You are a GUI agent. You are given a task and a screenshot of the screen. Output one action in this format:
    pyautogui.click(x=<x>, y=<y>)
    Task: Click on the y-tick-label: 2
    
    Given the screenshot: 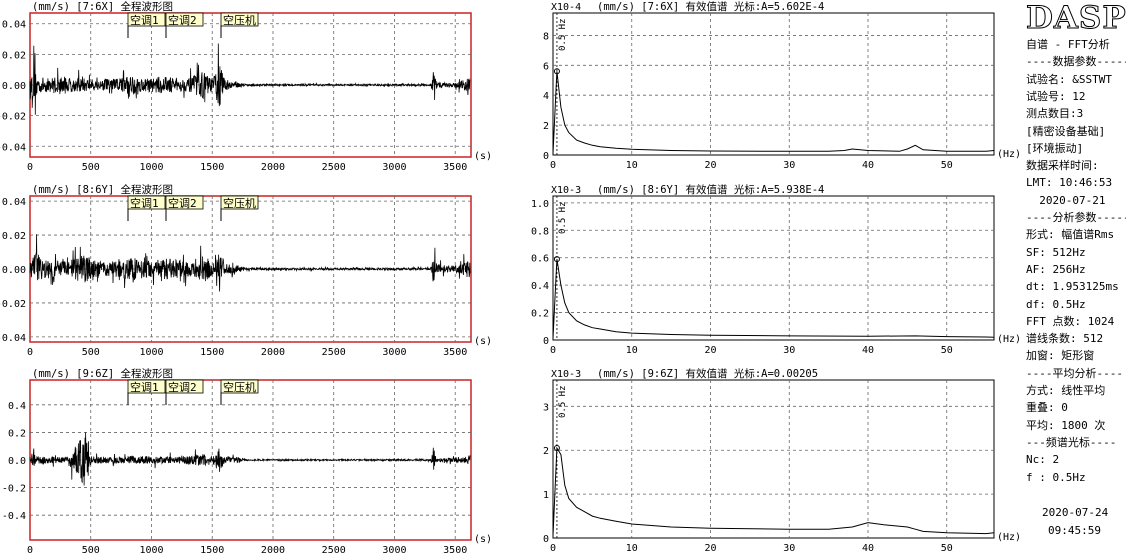 What is the action you would take?
    pyautogui.click(x=546, y=126)
    